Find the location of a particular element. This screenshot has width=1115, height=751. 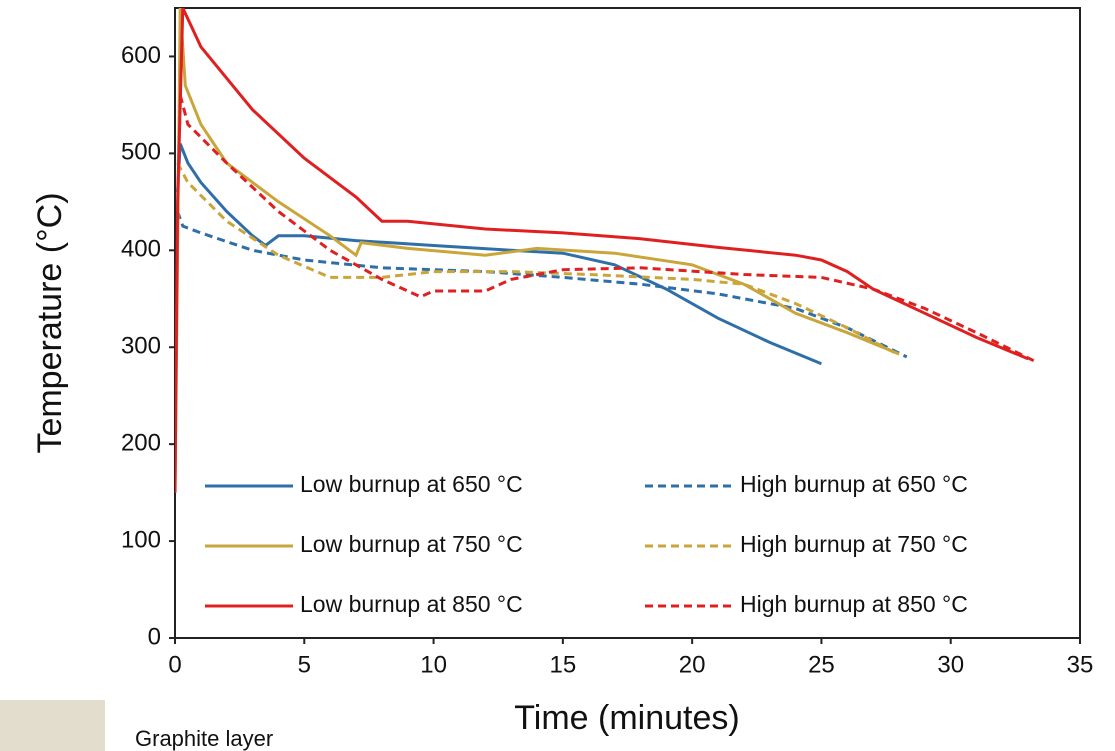

x-tick-label: 25 is located at coordinates (821, 664).